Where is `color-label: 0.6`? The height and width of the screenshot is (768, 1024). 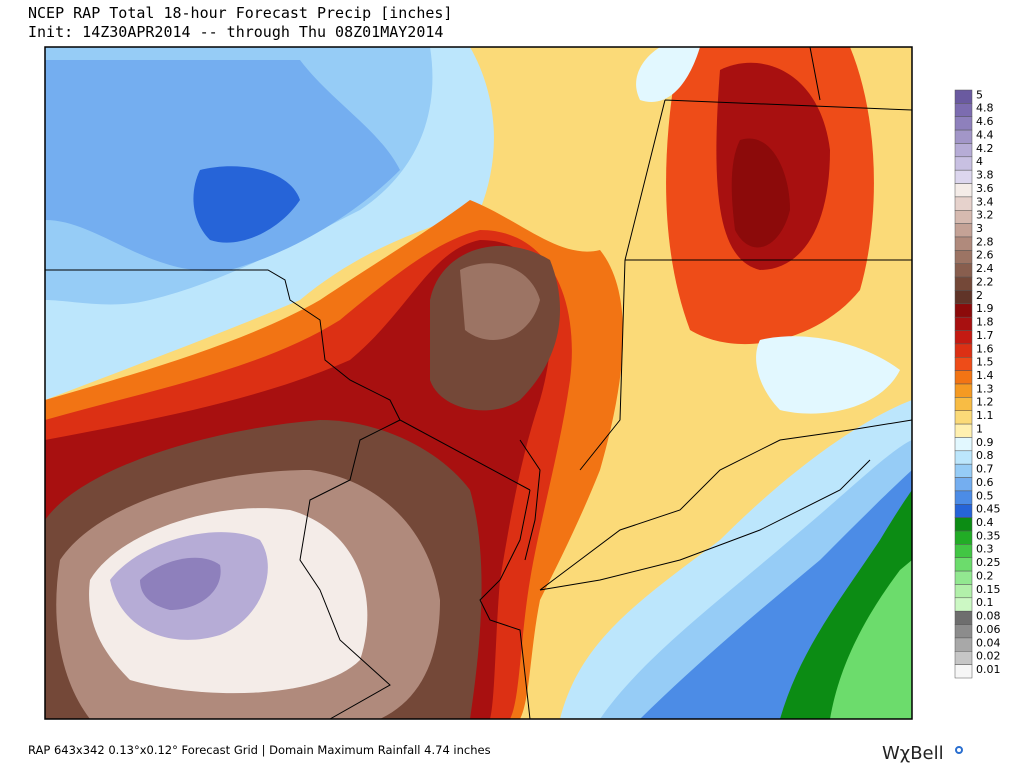 color-label: 0.6 is located at coordinates (985, 482).